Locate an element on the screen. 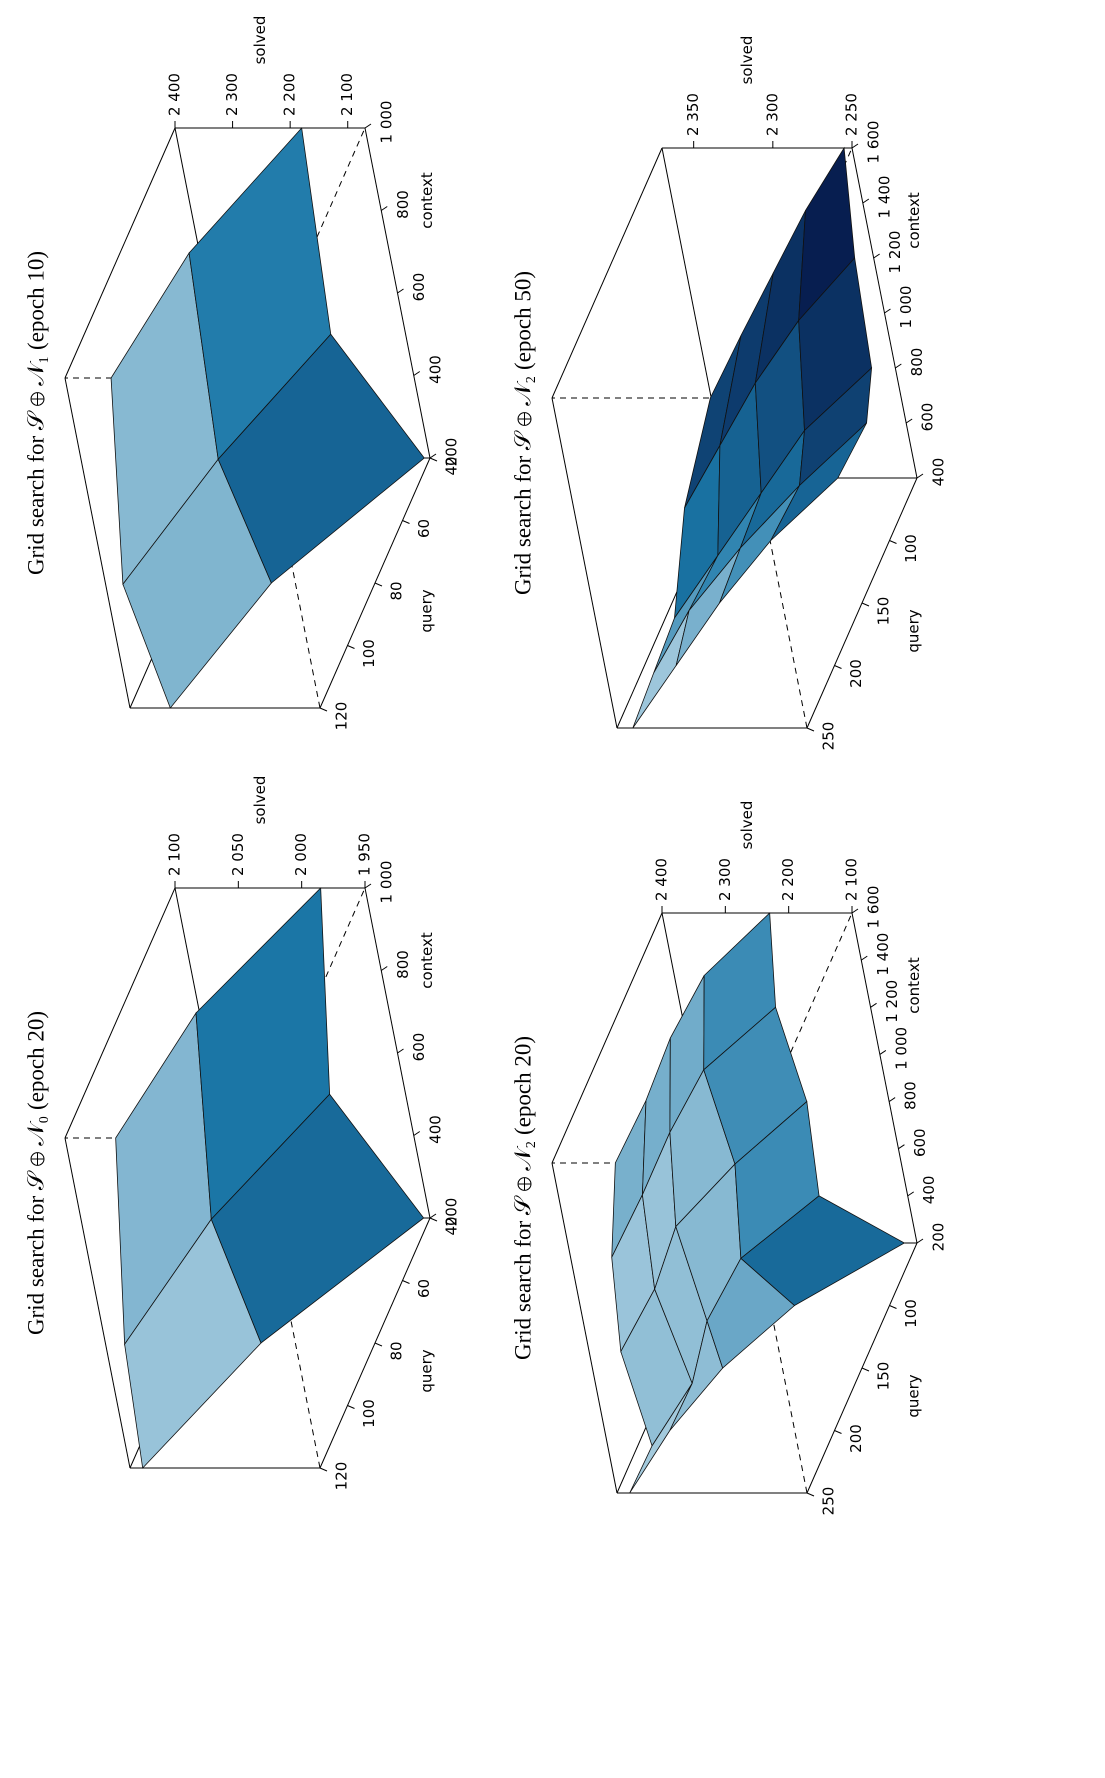 The image size is (1105, 1778). chart-title: Grid search for 𝒮 ⊕ 𝒩₀ (epoch 20) is located at coordinates (35, 1173).